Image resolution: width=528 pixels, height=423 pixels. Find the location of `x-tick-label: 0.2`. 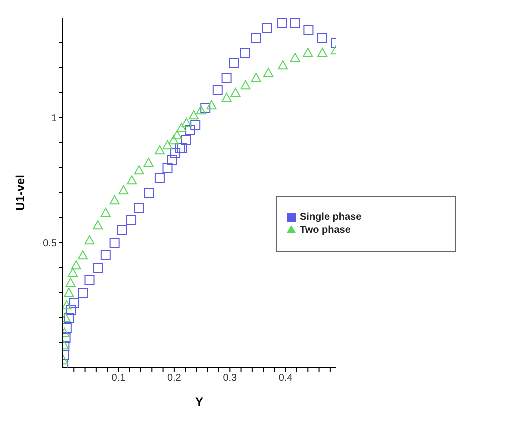

x-tick-label: 0.2 is located at coordinates (174, 378).